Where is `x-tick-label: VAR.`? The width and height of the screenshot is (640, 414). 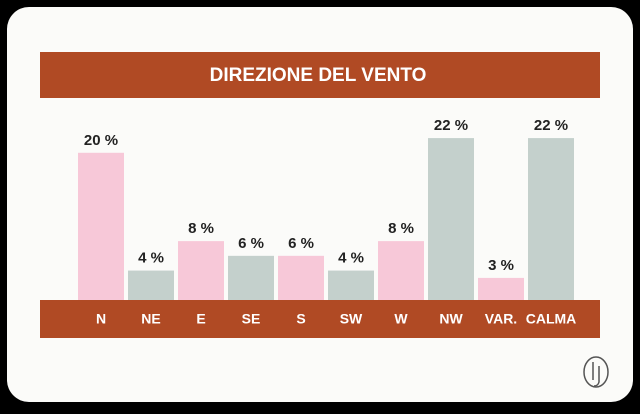 x-tick-label: VAR. is located at coordinates (501, 319).